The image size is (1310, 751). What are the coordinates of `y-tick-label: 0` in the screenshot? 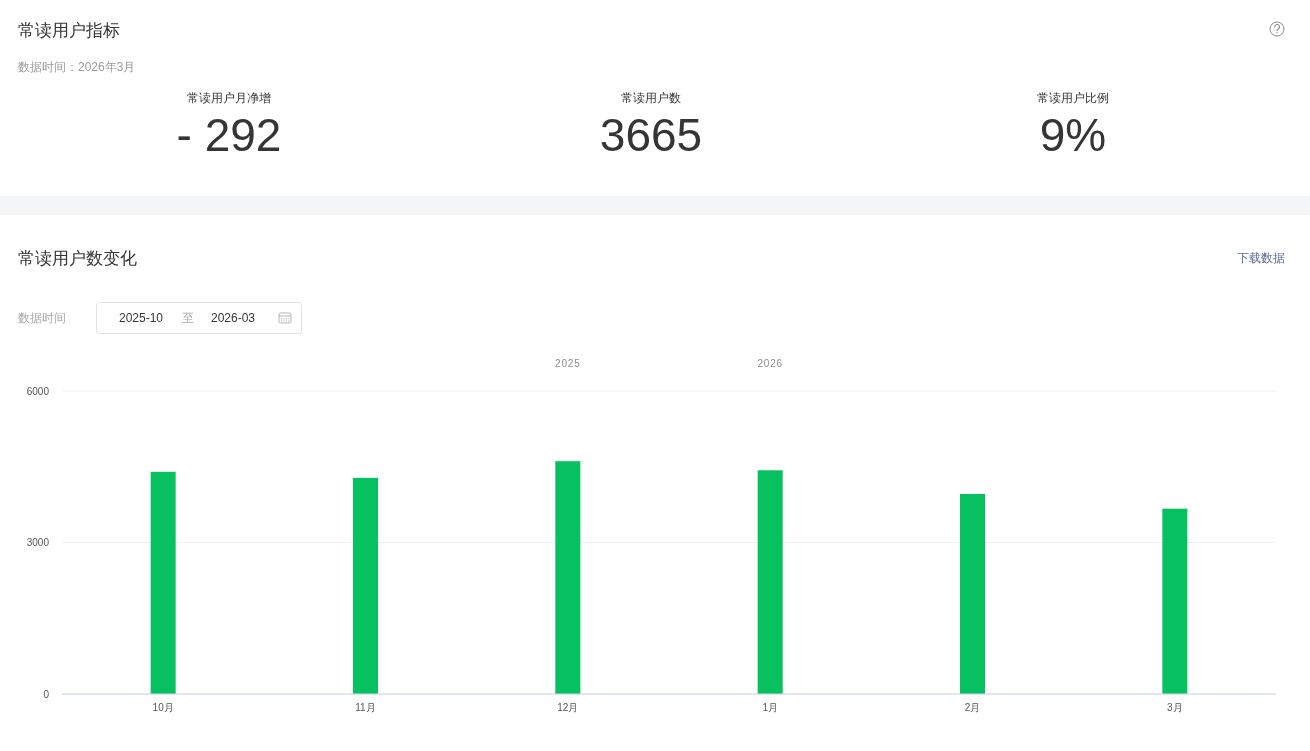 It's located at (46, 694).